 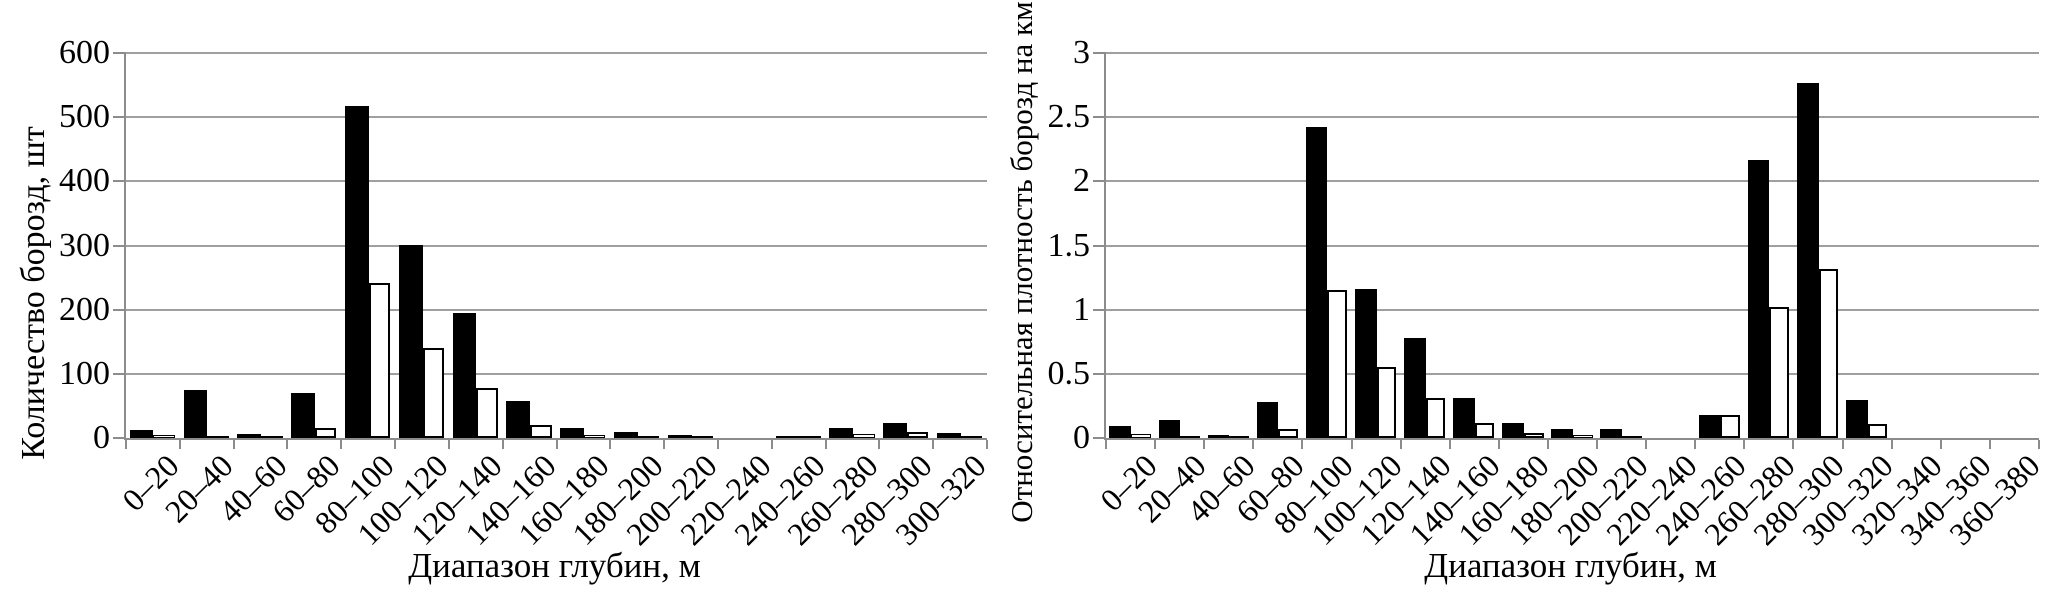 I want to click on y-tick-label: 2, so click(x=1081, y=181).